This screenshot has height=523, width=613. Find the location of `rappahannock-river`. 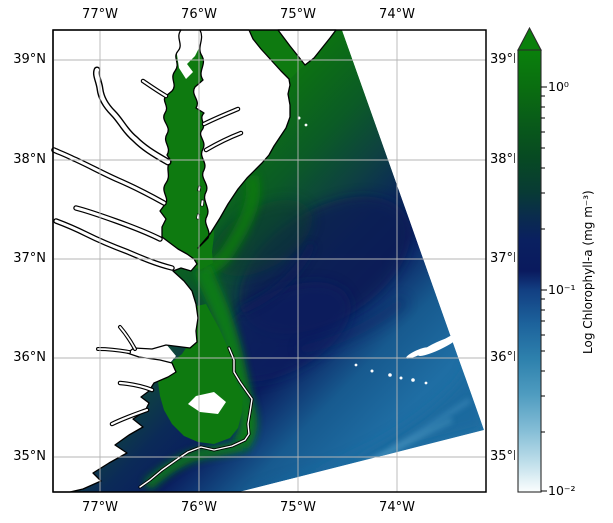

rappahannock-river is located at coordinates (109, 176).